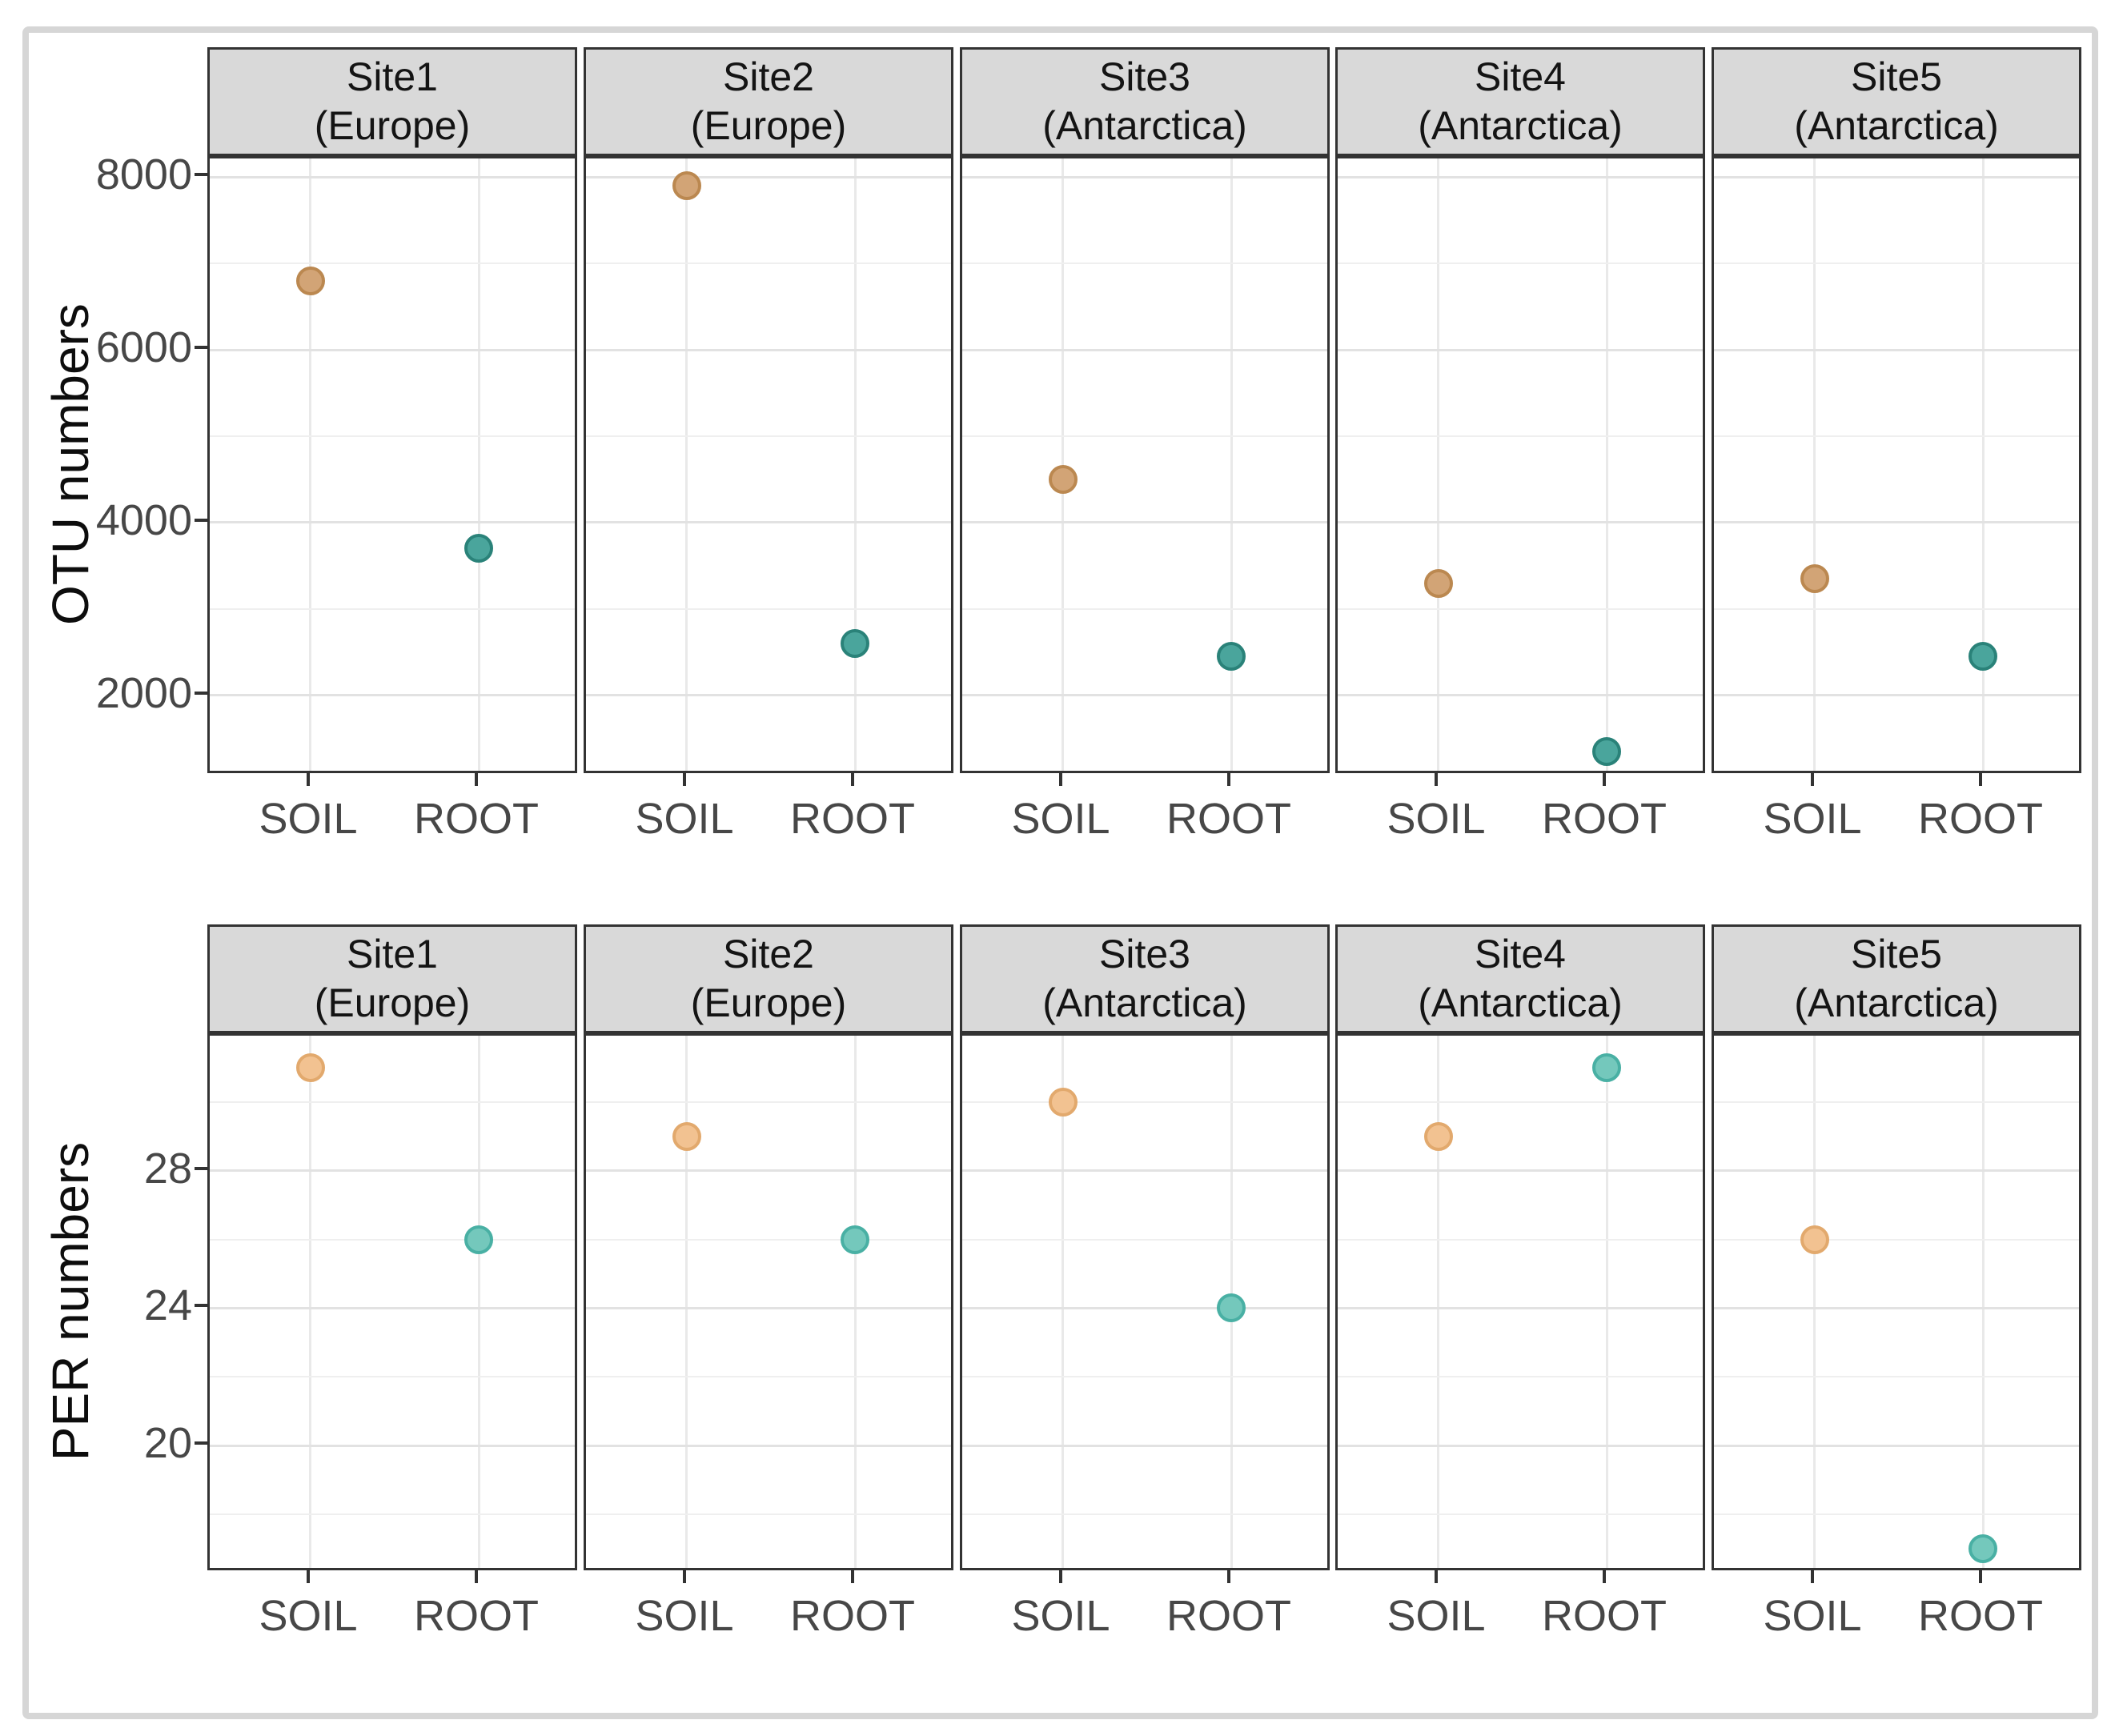 The image size is (2115, 1736). Describe the element at coordinates (392, 954) in the screenshot. I see `facet-strip-title: Site1` at that location.